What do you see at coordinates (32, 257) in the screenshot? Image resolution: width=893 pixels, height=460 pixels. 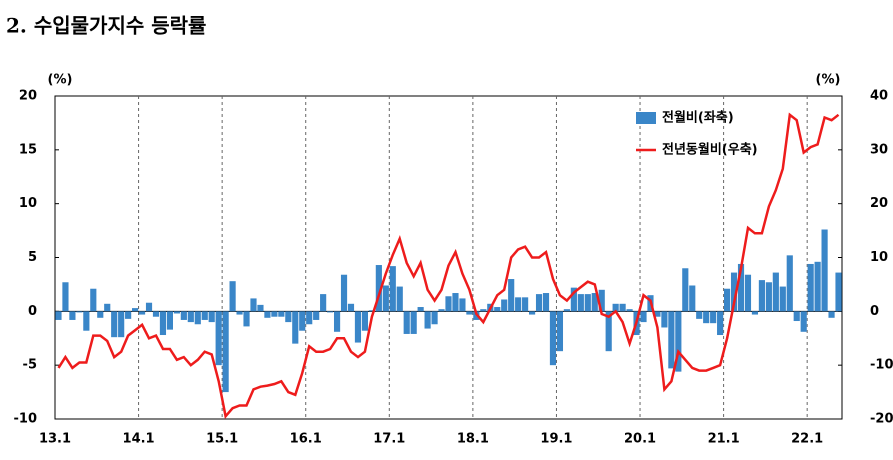 I see `y-tick-label: 5` at bounding box center [32, 257].